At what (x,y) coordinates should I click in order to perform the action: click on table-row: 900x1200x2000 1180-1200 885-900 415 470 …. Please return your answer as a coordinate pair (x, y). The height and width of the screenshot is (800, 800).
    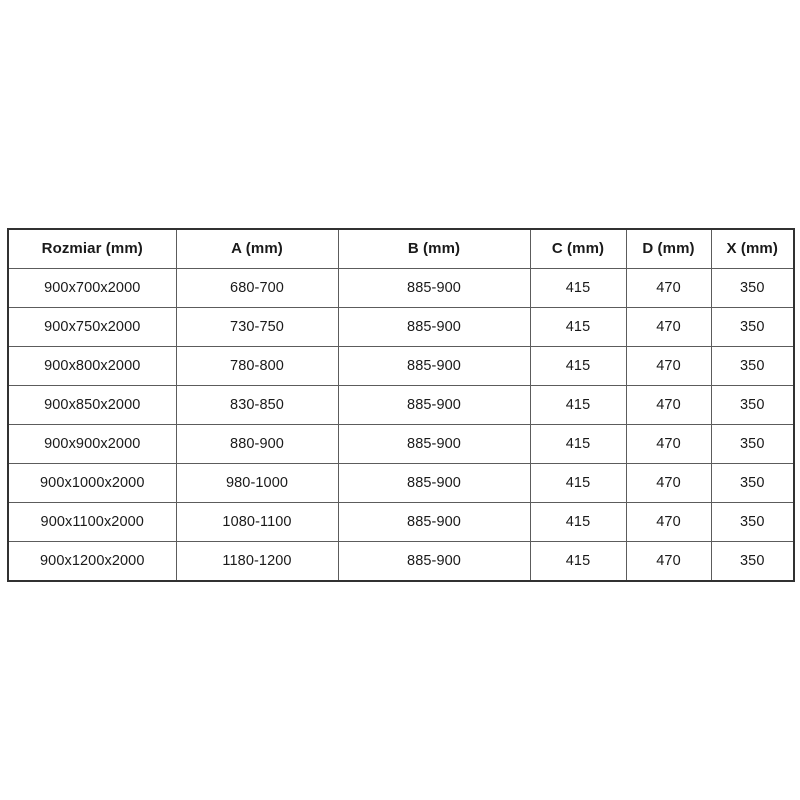
    Looking at the image, I should click on (401, 561).